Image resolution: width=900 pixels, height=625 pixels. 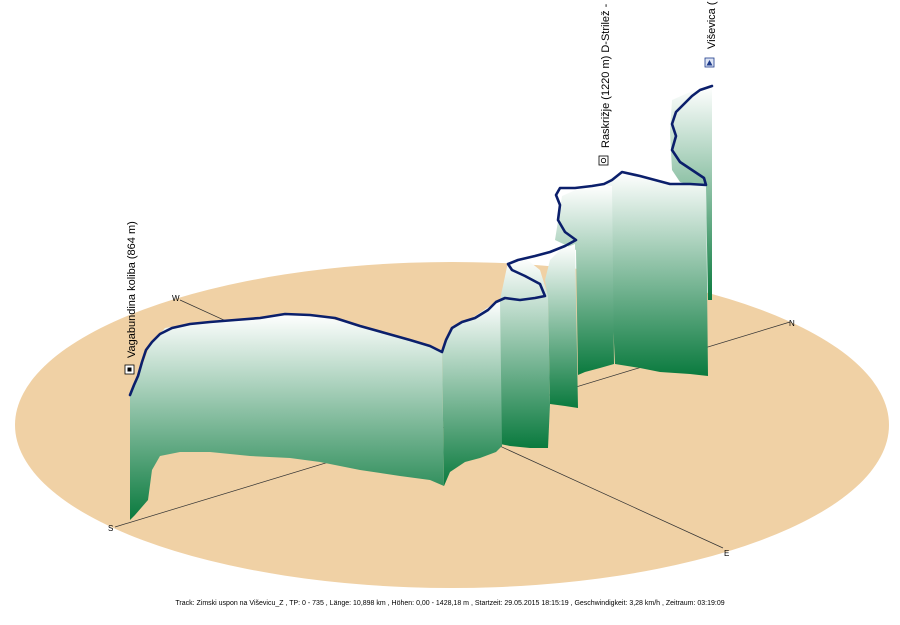 I want to click on wall-segment-upper, so click(x=656, y=274).